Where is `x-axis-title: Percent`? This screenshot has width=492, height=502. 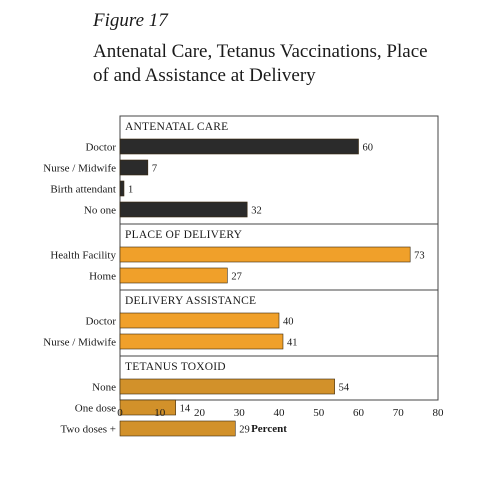
x-axis-title: Percent is located at coordinates (269, 429).